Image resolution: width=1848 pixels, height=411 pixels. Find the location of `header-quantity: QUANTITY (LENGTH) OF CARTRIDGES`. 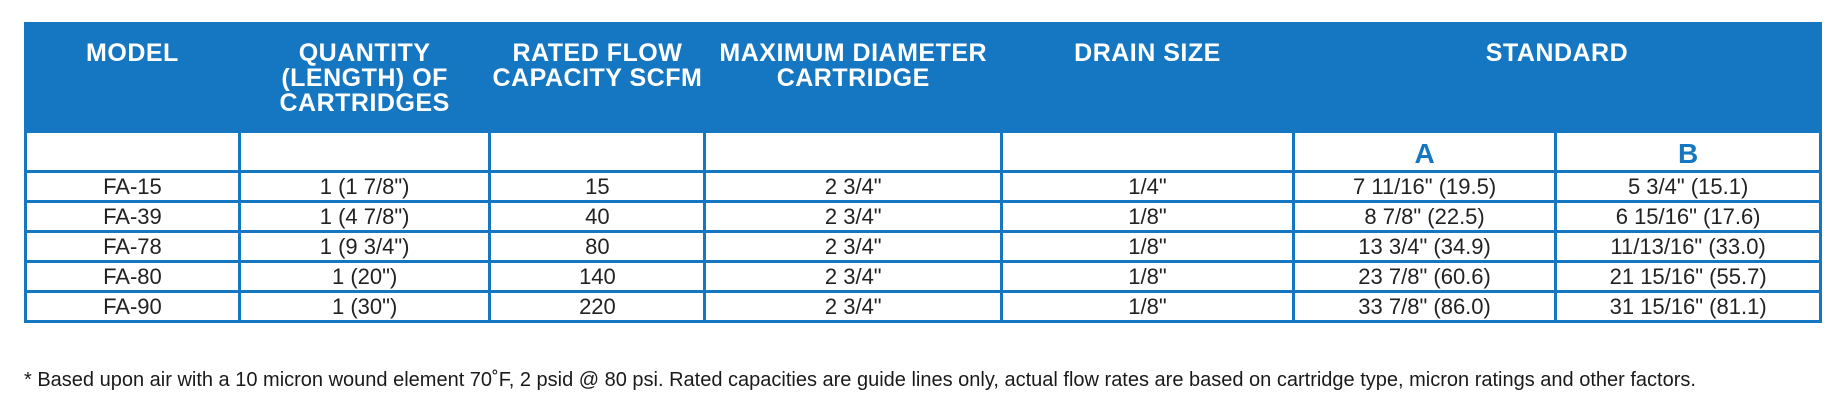

header-quantity: QUANTITY (LENGTH) OF CARTRIDGES is located at coordinates (364, 77).